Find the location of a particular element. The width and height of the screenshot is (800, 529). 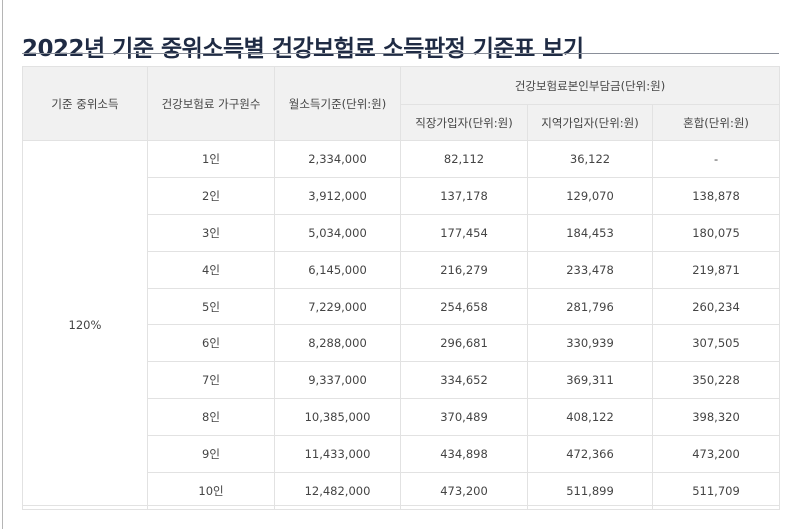

mixed-premium-cell: 473,200 is located at coordinates (716, 454).